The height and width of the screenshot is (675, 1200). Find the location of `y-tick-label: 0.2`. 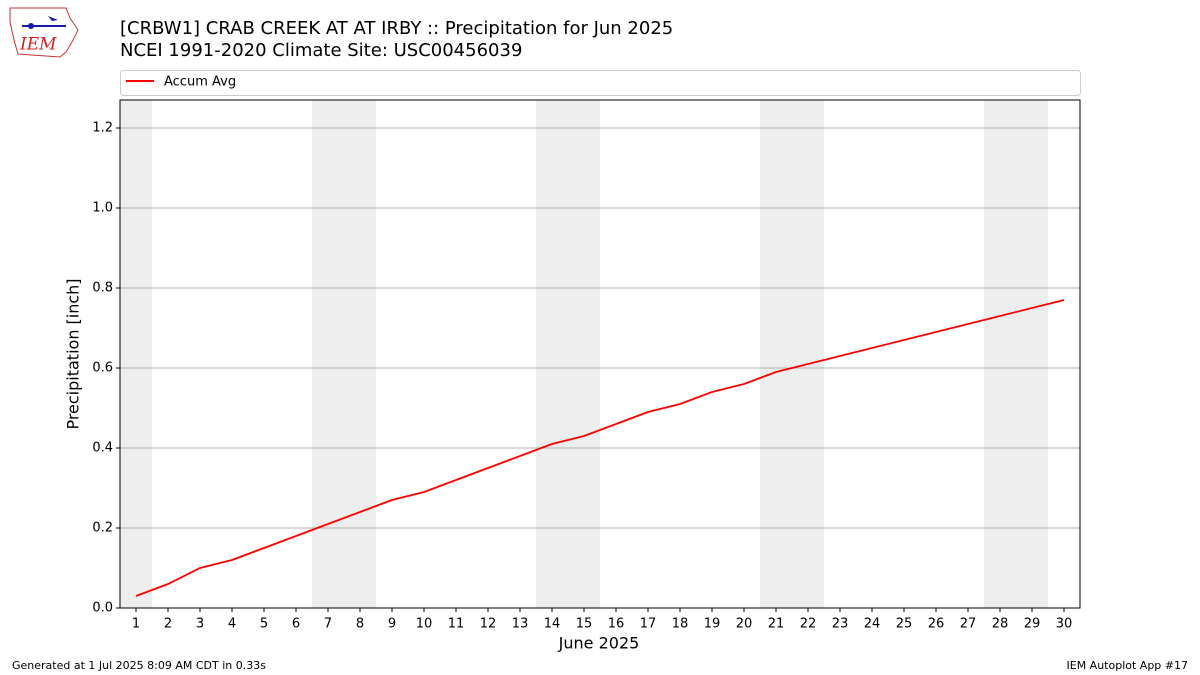

y-tick-label: 0.2 is located at coordinates (102, 528).